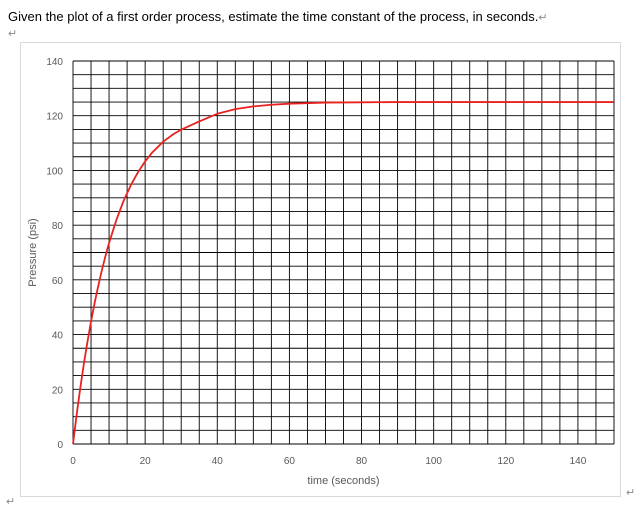  I want to click on x-tick-label: 60, so click(290, 461).